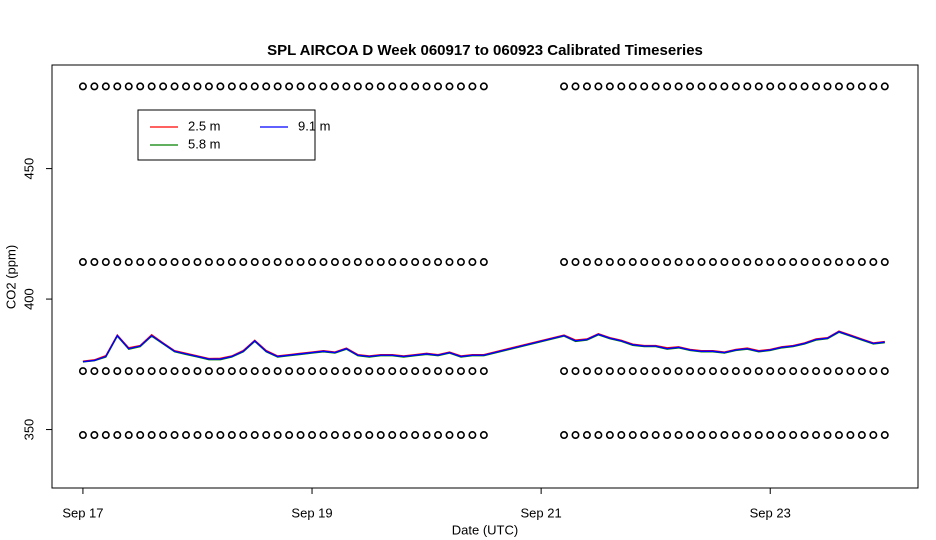 The width and height of the screenshot is (936, 540). Describe the element at coordinates (311, 512) in the screenshot. I see `x-tick-label: Sep 19` at that location.